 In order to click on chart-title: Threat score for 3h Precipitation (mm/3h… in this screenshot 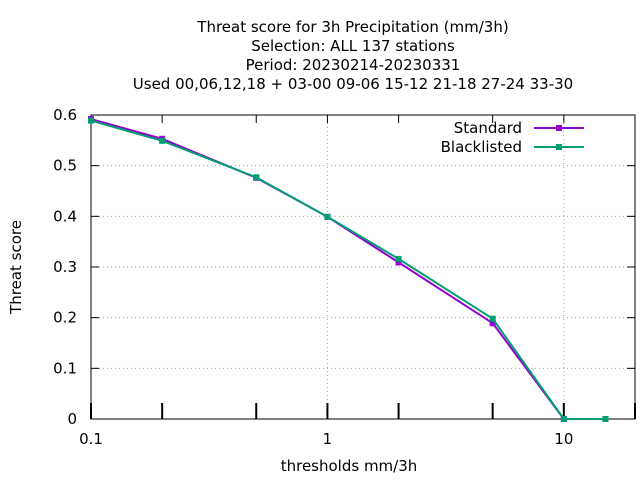, I will do `click(353, 55)`.